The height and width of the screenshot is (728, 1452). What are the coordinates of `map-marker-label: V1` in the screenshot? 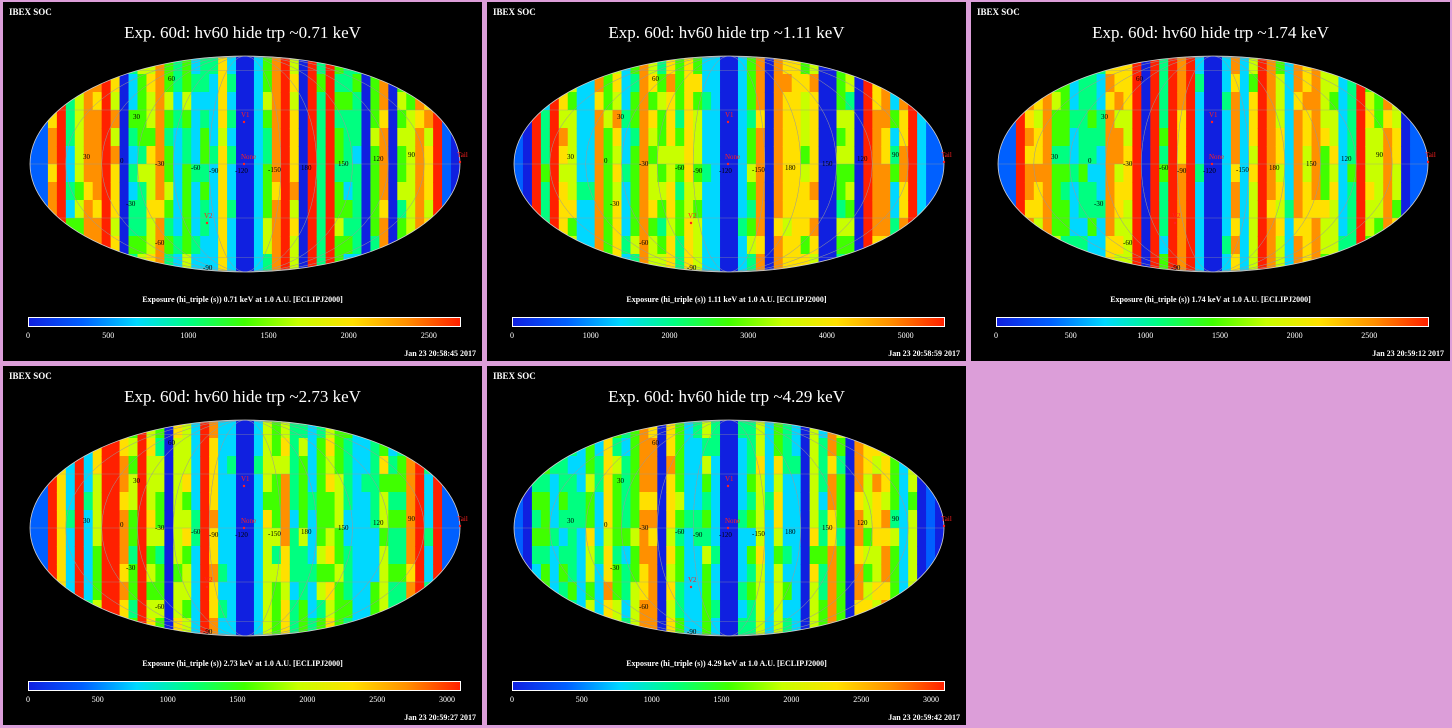 It's located at (1213, 115).